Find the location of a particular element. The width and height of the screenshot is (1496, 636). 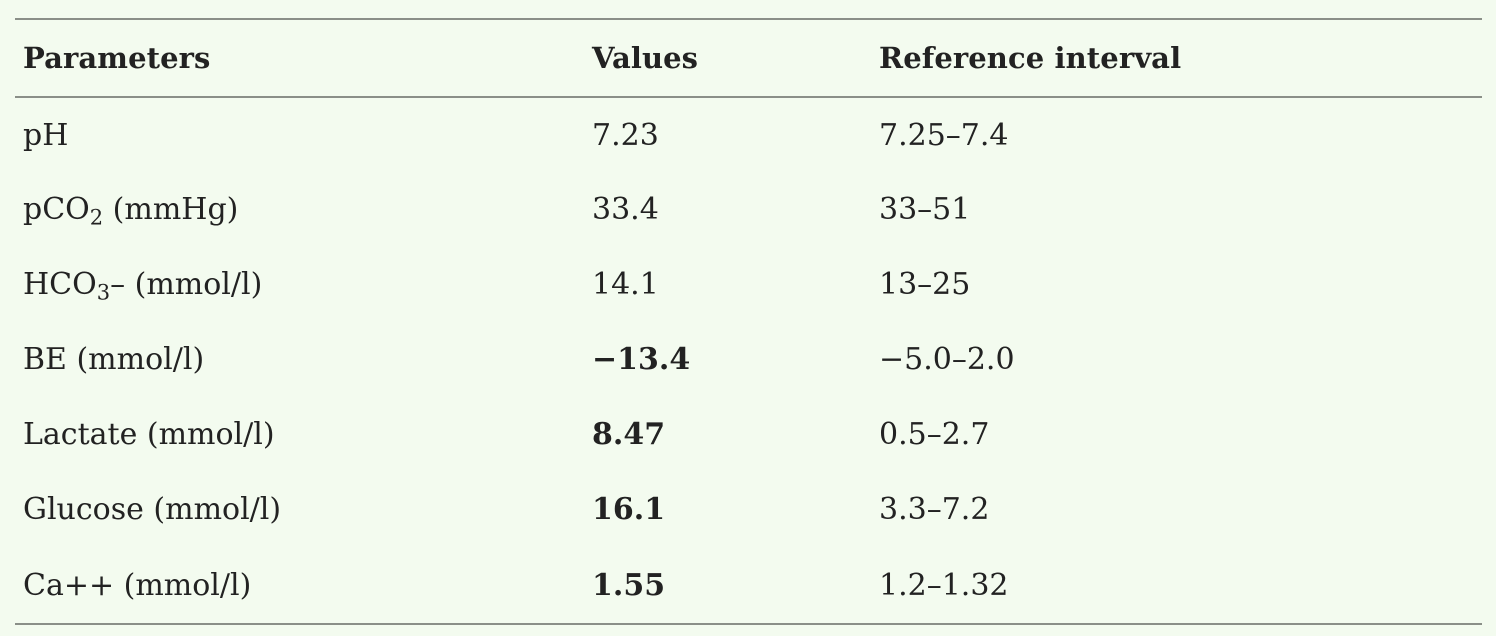

reference-cell: 7.25–7.4 is located at coordinates (944, 135).